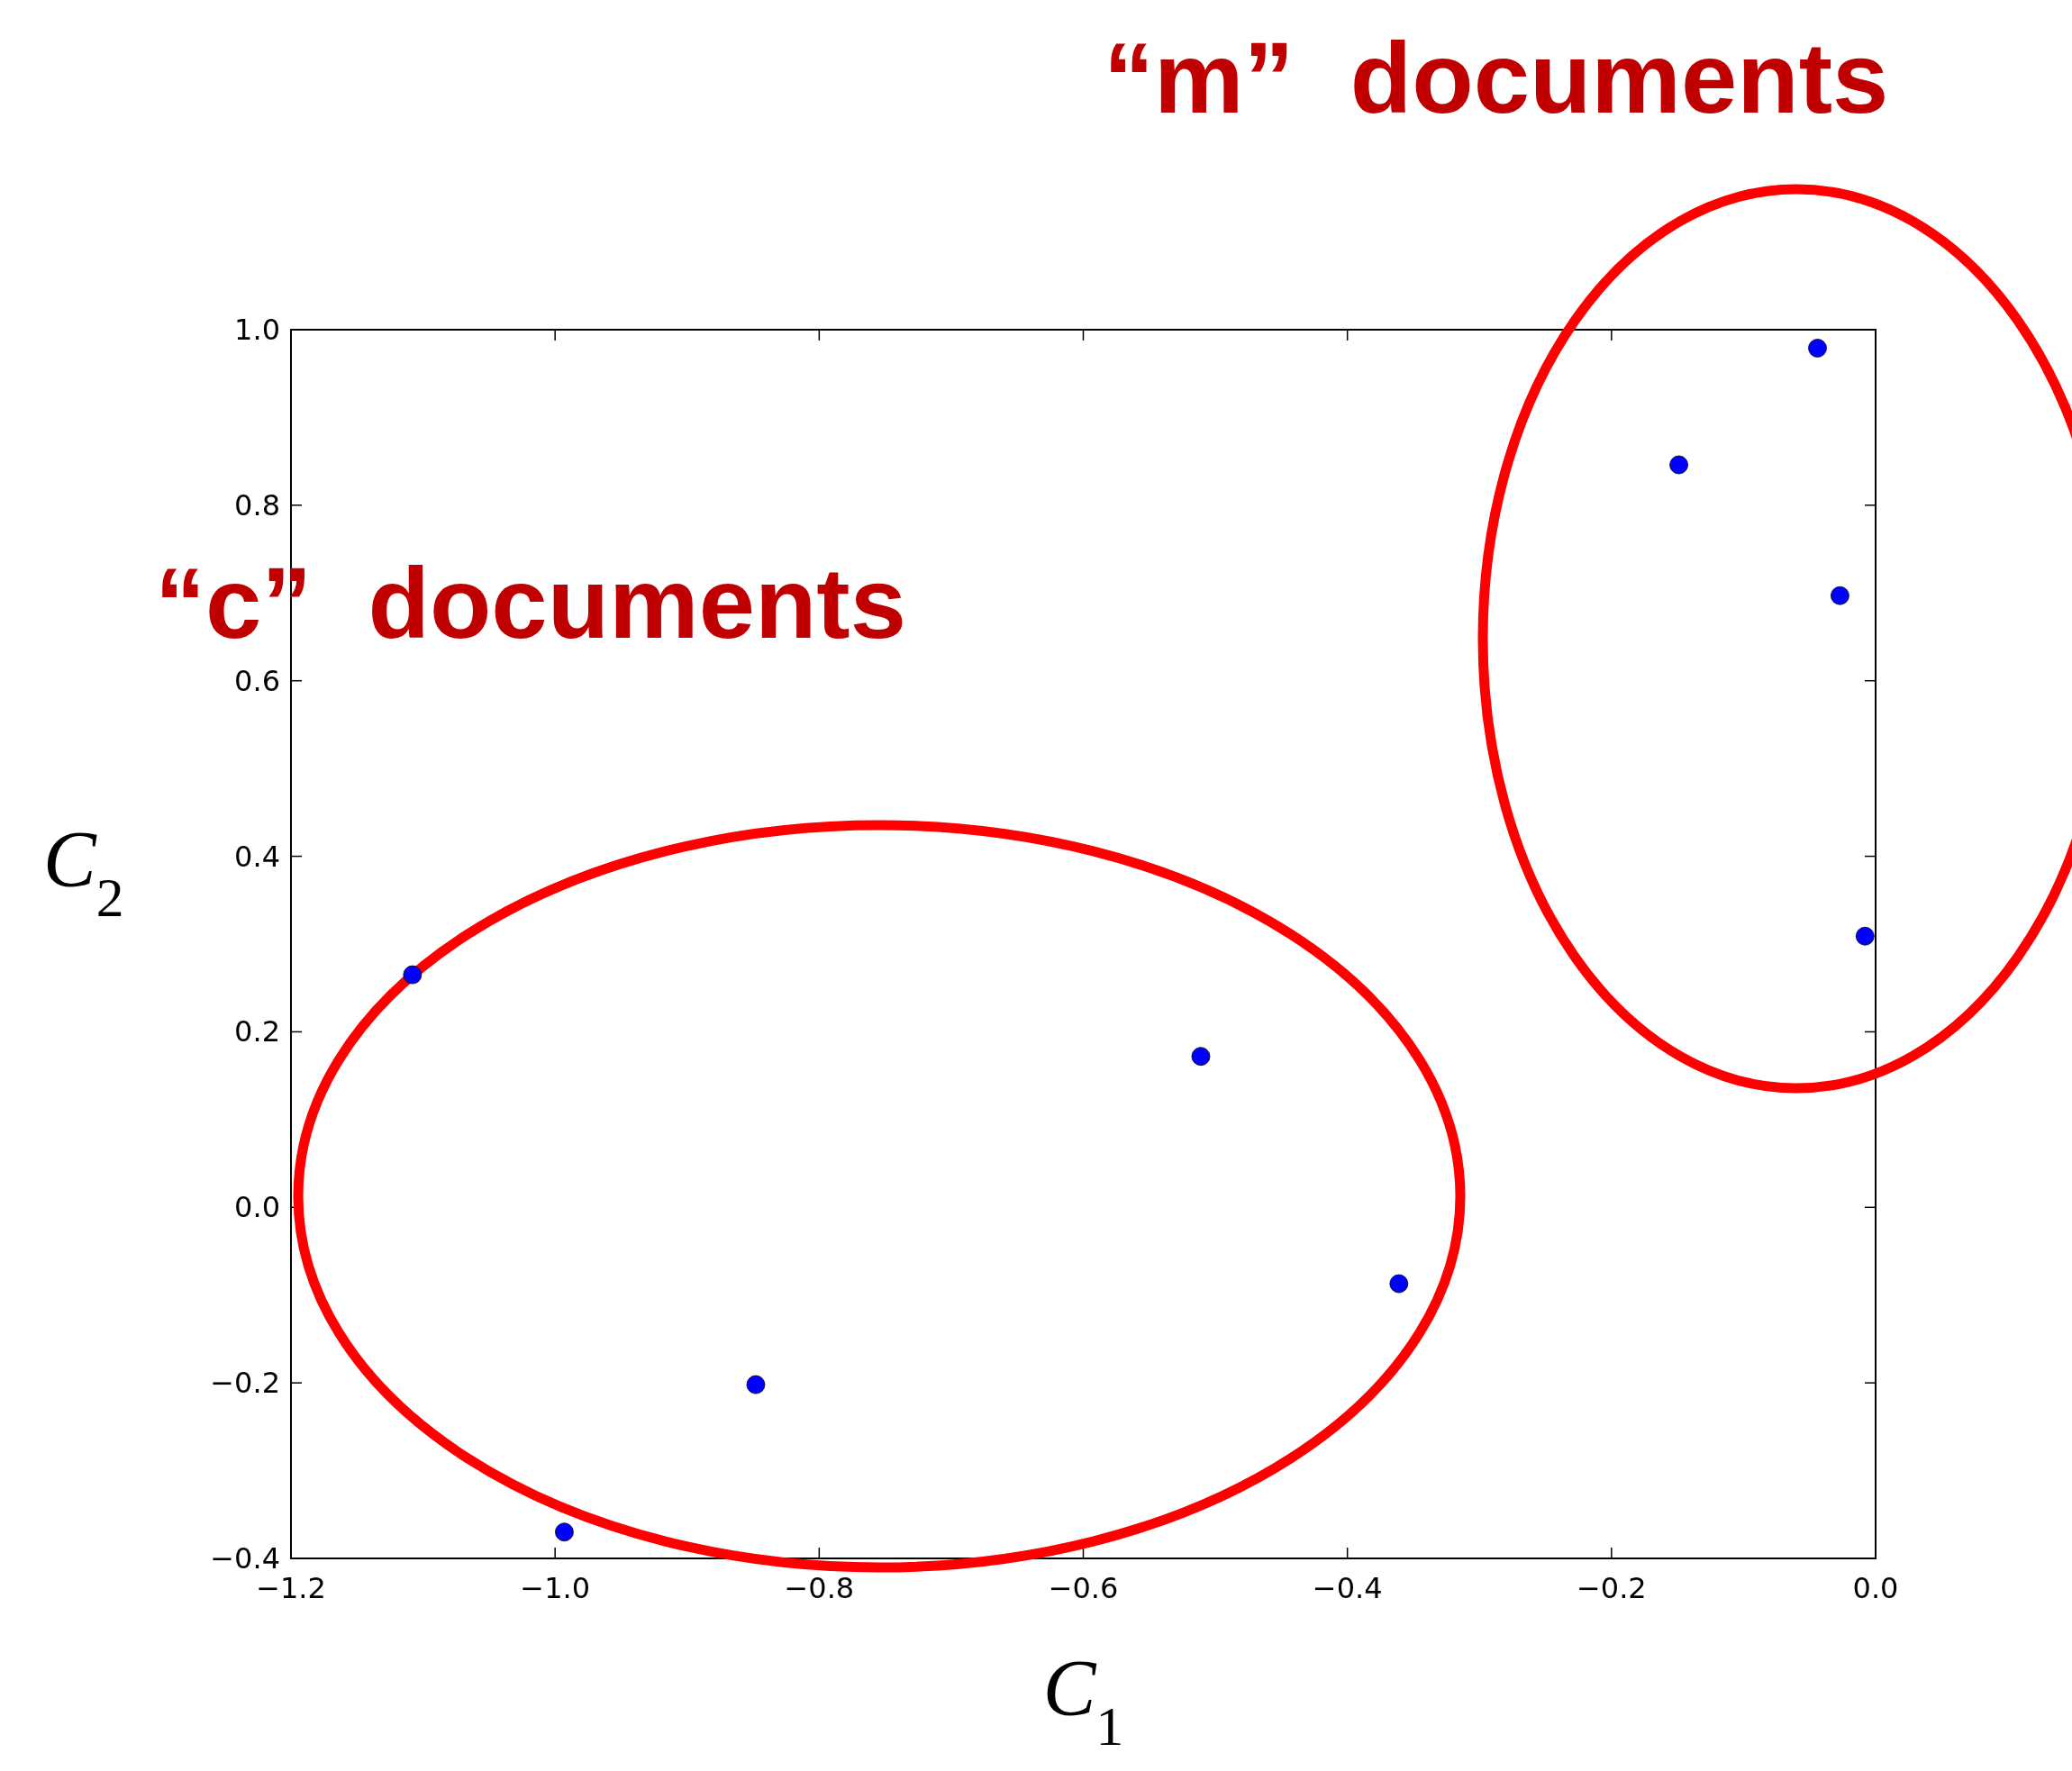  Describe the element at coordinates (1611, 1588) in the screenshot. I see `x-tick-label: −0.2` at that location.